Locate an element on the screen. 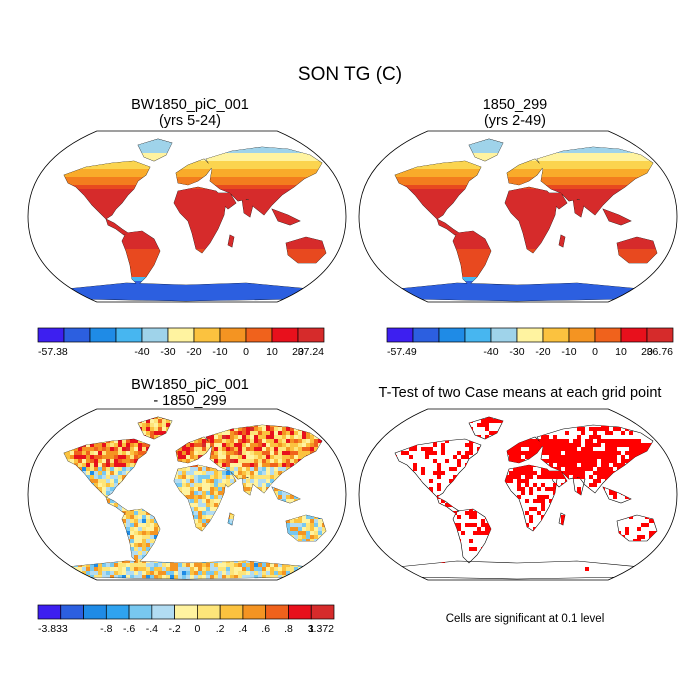 Image resolution: width=700 pixels, height=700 pixels. colorbar-label: -57.49 is located at coordinates (402, 352).